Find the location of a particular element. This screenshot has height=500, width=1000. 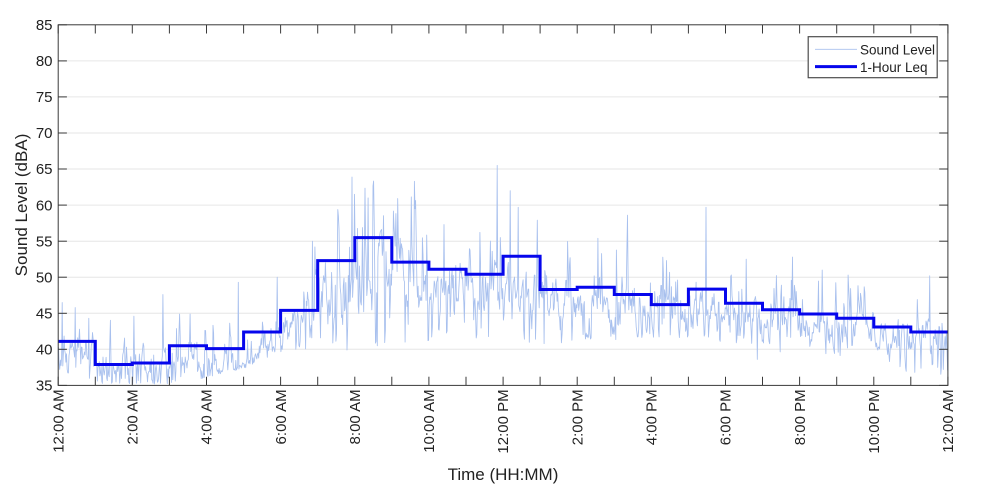

svg-text: 10:00 AM is located at coordinates (429, 420).